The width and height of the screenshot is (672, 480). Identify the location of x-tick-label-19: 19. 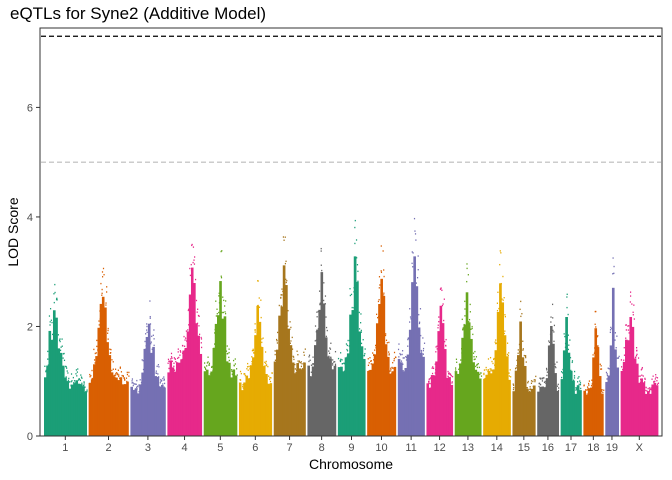
(612, 448).